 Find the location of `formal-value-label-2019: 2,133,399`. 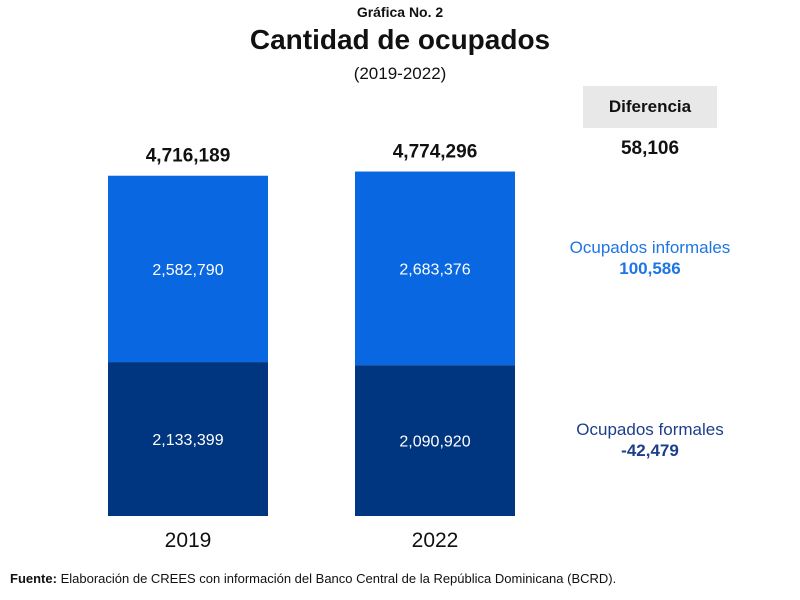

formal-value-label-2019: 2,133,399 is located at coordinates (187, 440).